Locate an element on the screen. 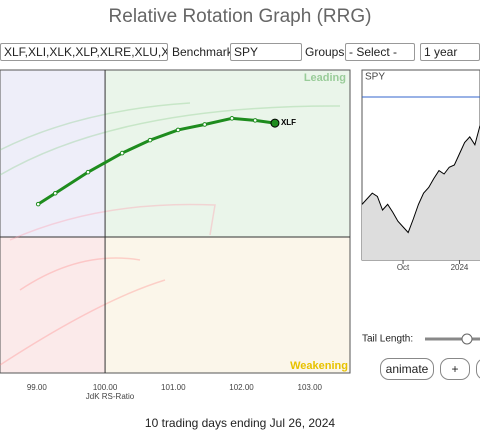  animate-button: animate is located at coordinates (407, 369).